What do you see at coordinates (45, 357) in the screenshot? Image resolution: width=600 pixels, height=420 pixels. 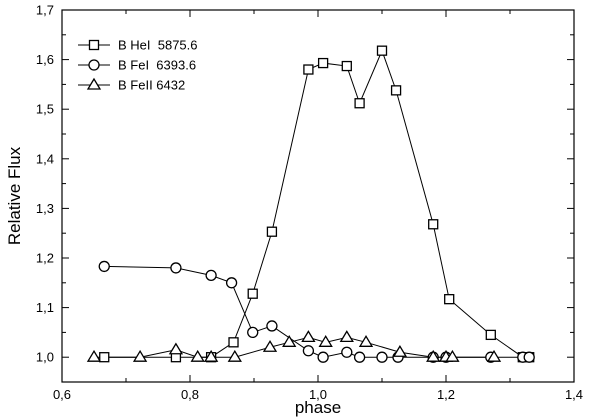 I see `y-tick-label: 1,0` at bounding box center [45, 357].